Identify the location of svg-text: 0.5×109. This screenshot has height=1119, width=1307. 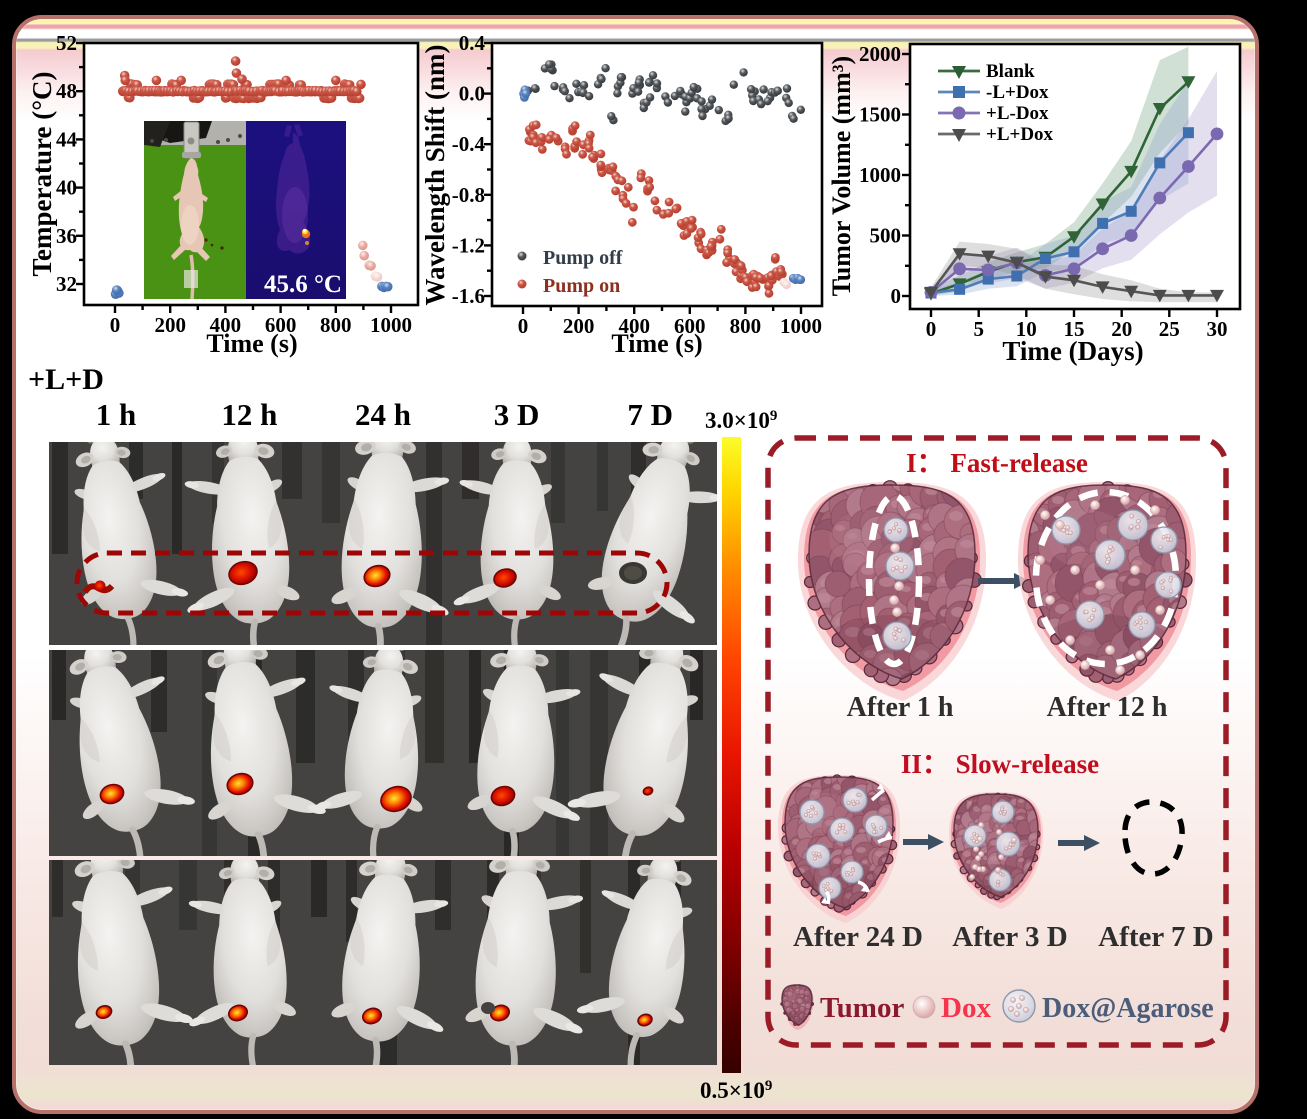
(736, 1090).